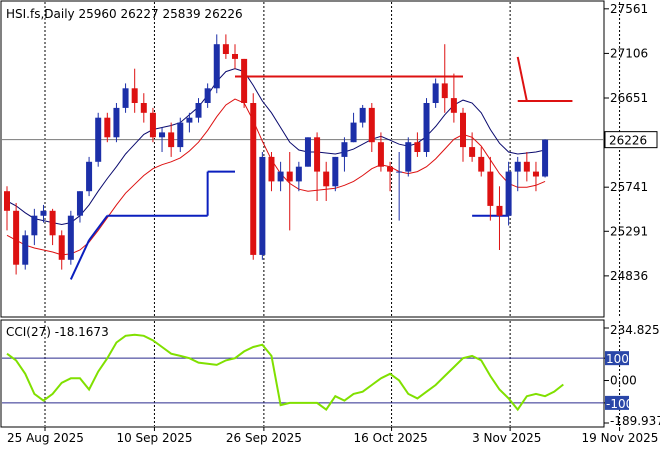  Describe the element at coordinates (57, 332) in the screenshot. I see `cci-header: CCI(27) -18.1673` at that location.